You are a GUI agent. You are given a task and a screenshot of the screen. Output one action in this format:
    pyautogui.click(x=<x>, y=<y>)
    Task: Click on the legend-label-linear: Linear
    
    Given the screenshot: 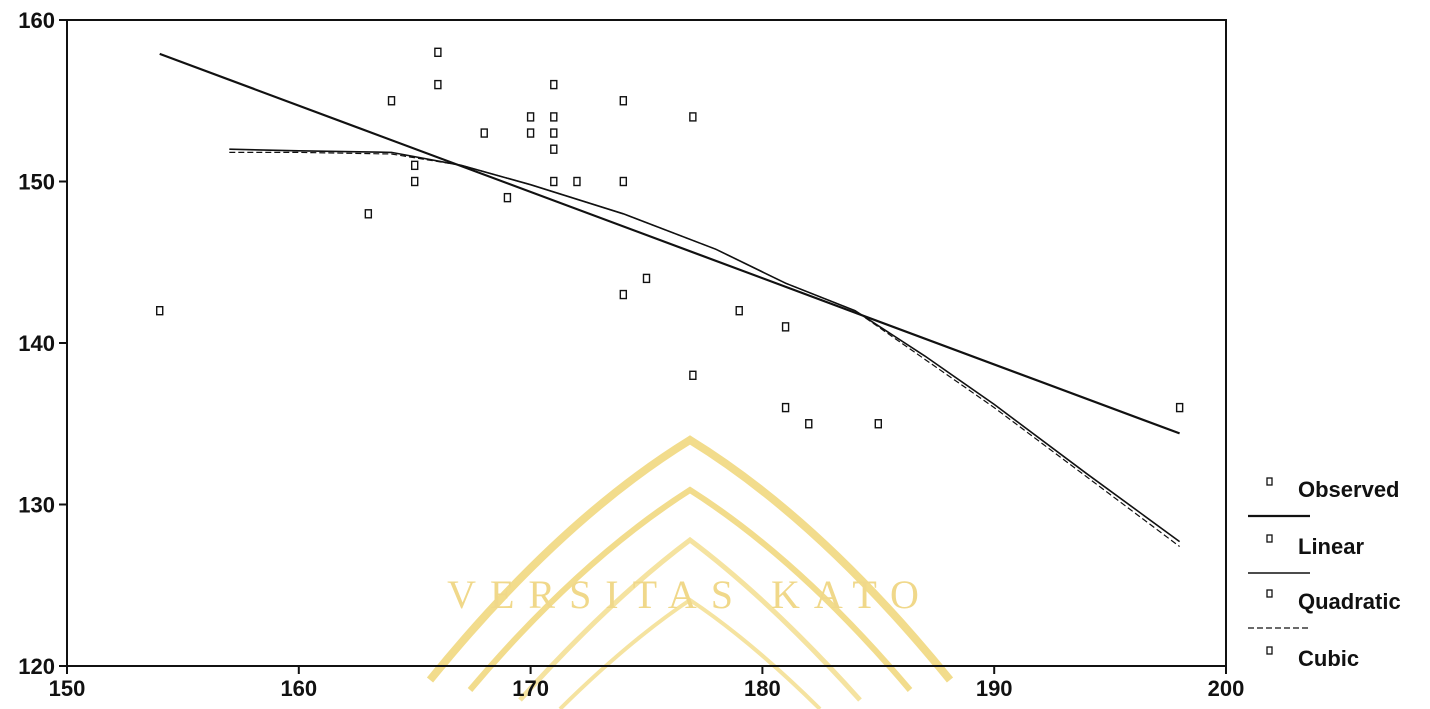 What is the action you would take?
    pyautogui.click(x=1331, y=546)
    